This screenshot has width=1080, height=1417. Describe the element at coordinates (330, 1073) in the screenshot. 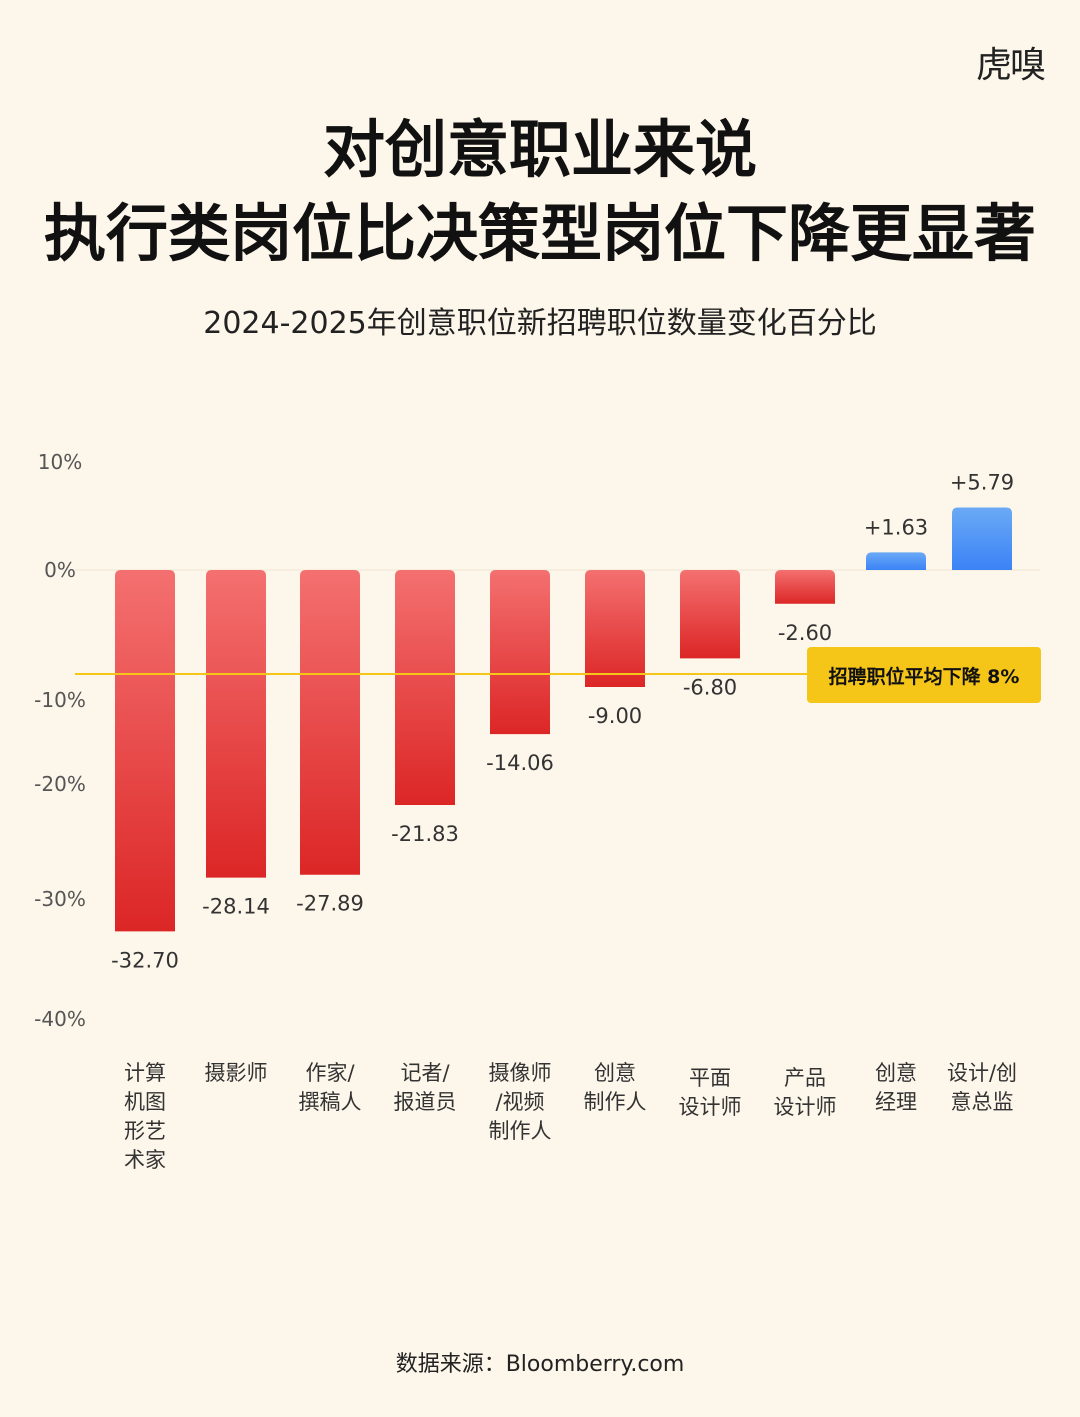

I see `category-label: 作家/` at that location.